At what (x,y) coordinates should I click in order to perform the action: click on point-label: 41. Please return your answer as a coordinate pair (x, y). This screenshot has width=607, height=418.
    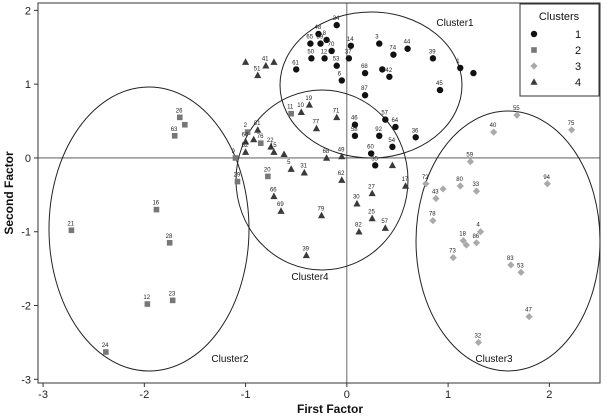
    Looking at the image, I should click on (265, 60).